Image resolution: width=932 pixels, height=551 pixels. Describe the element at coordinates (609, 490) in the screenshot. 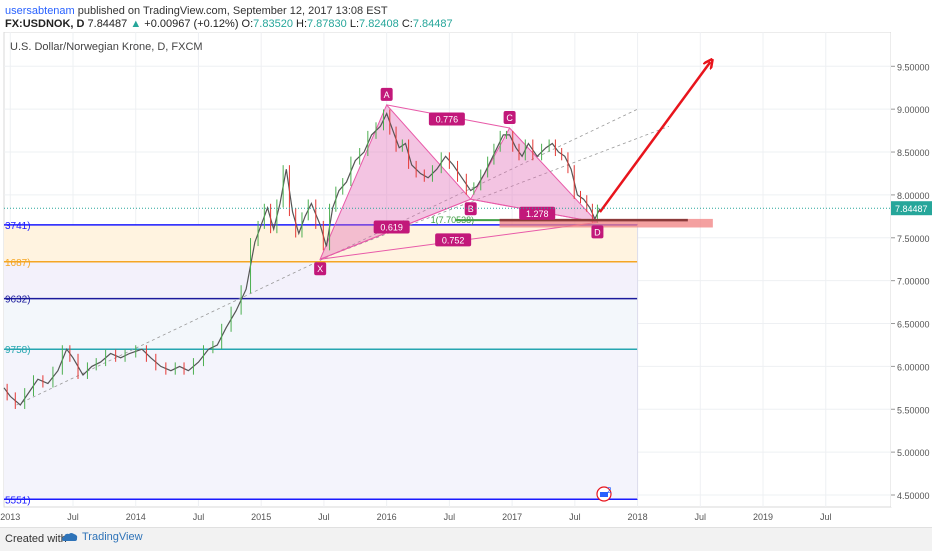

I see `svg-text: 2` at that location.